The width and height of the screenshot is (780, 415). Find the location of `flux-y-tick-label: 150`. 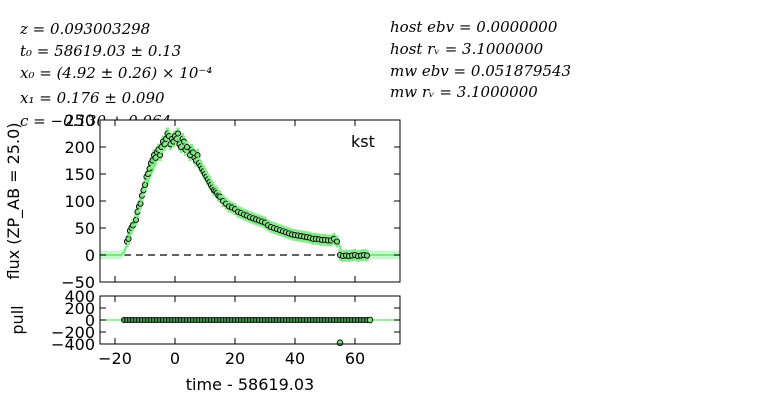

flux-y-tick-label: 150 is located at coordinates (79, 174).